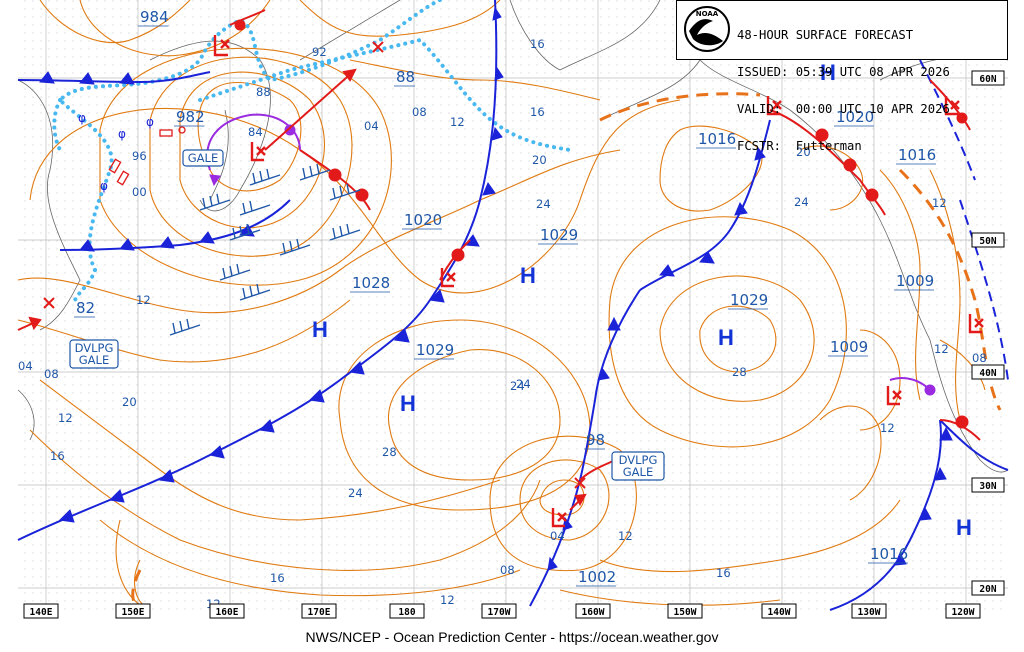 This screenshot has width=1024, height=652. What do you see at coordinates (707, 14) in the screenshot?
I see `noaa-logo-text: NOAA` at bounding box center [707, 14].